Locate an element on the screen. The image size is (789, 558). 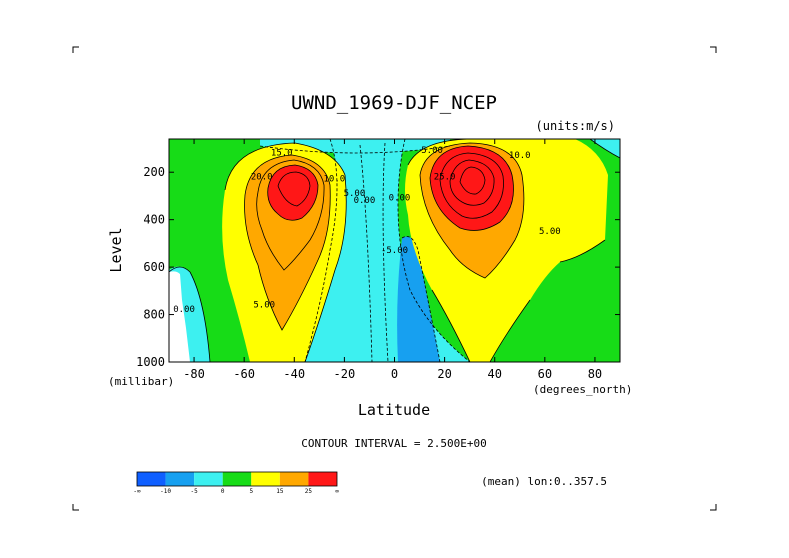
contour-label: -5.00 is located at coordinates (394, 251).